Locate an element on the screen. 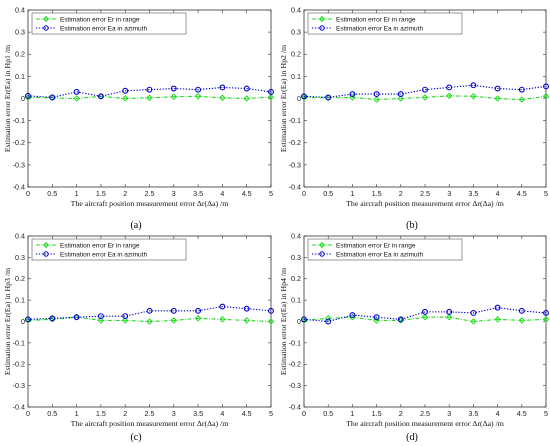  y-tick-label: -0.3 is located at coordinates (19, 385).